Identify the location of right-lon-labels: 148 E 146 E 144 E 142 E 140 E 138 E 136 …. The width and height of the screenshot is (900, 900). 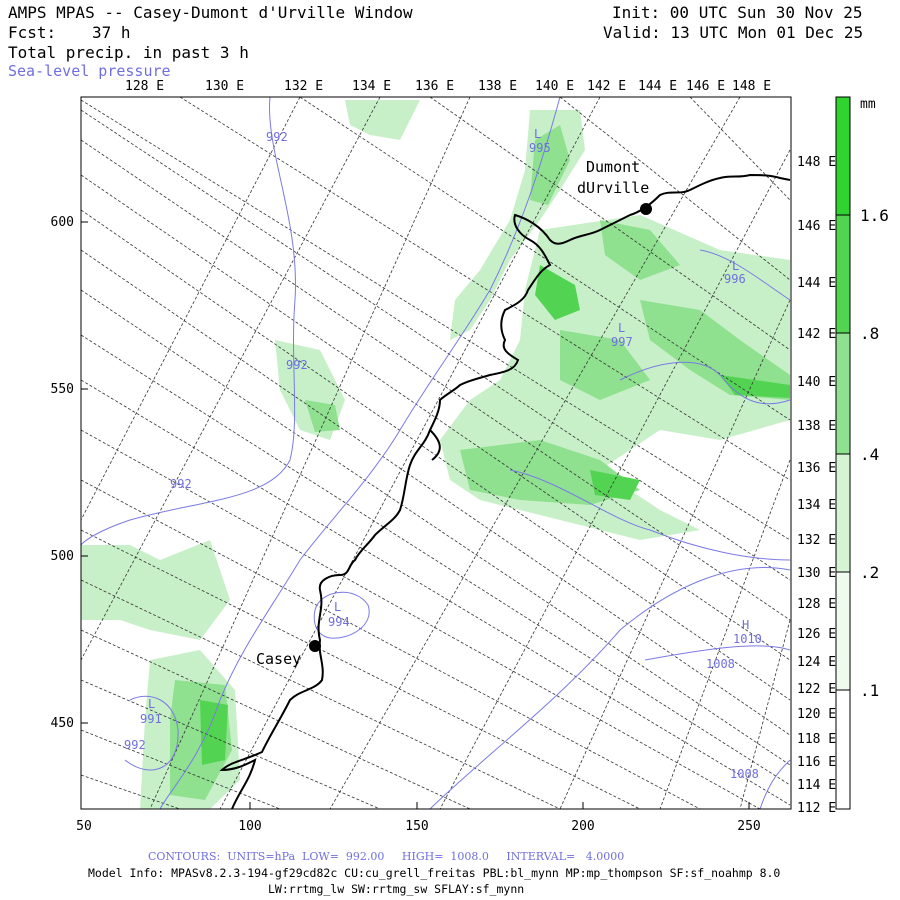
(816, 485).